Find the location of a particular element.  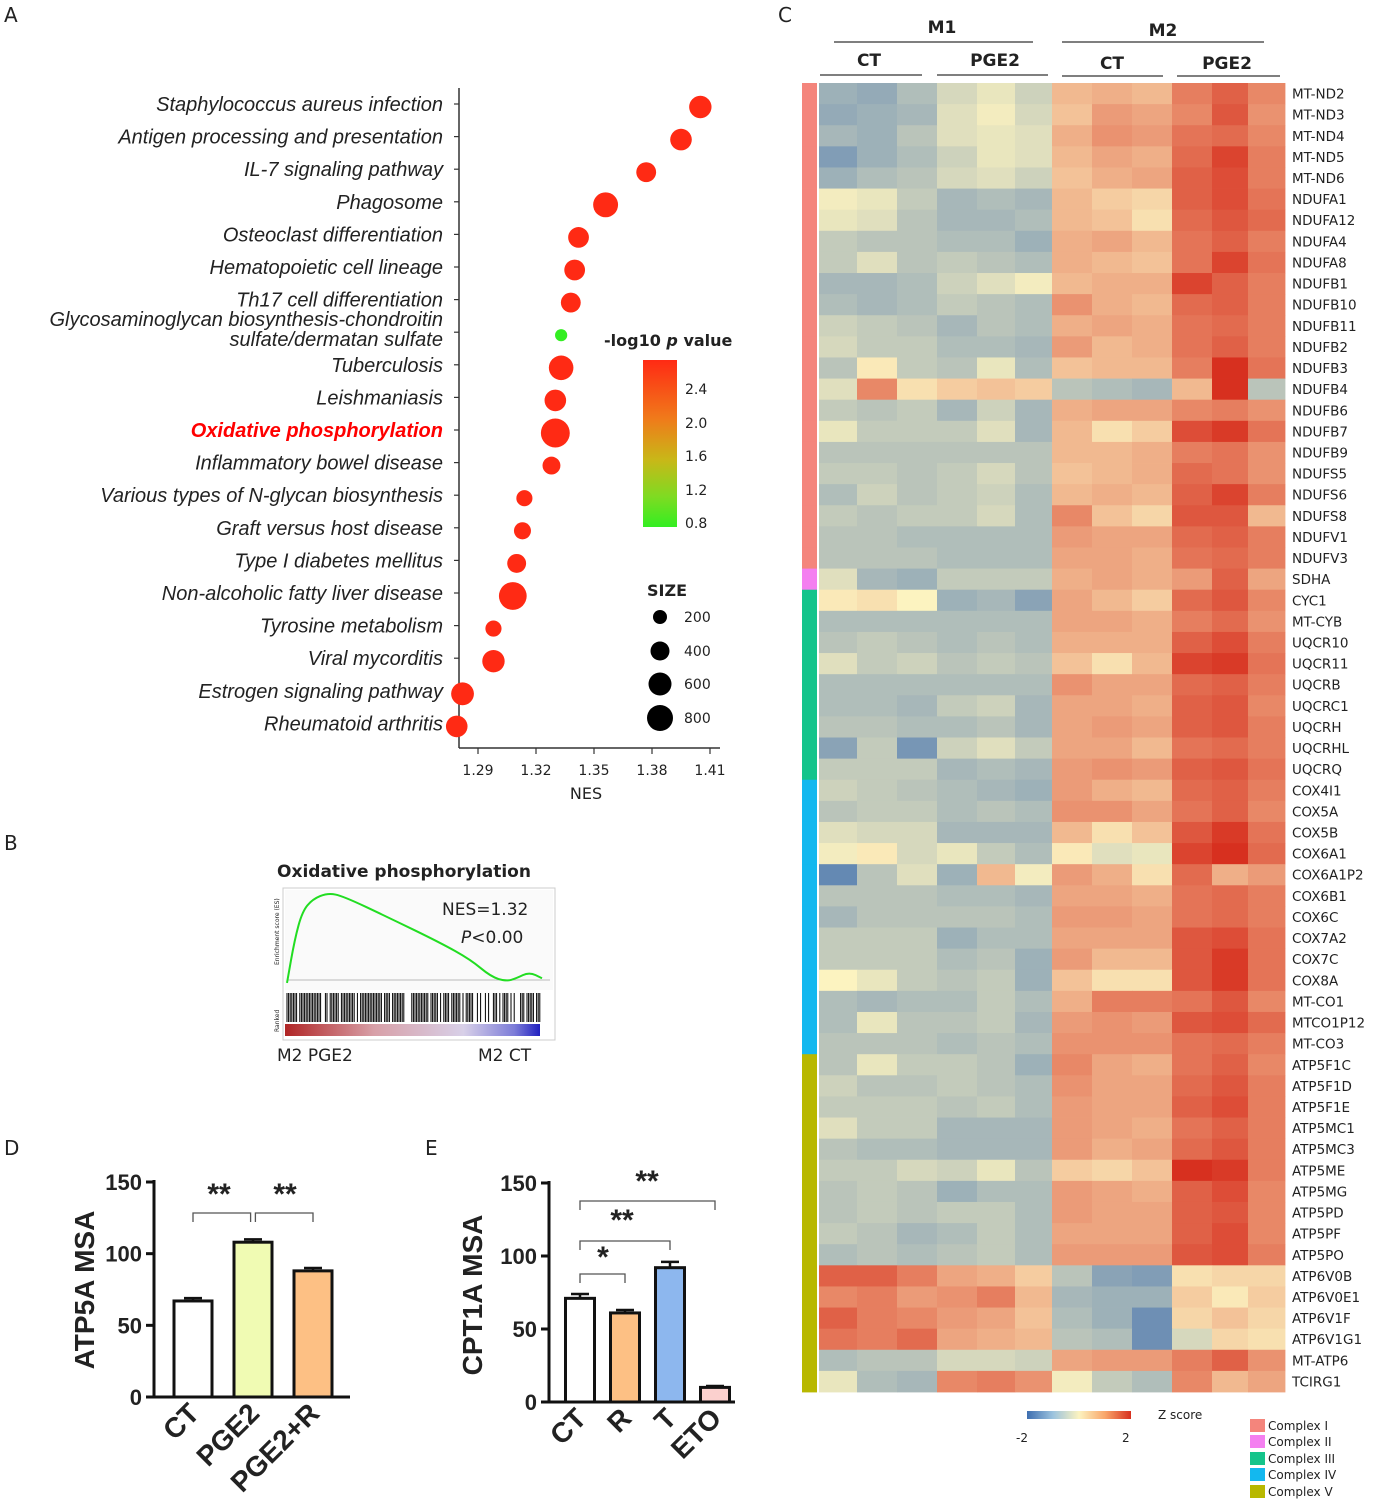

c-group-m2: M2 is located at coordinates (1163, 31).